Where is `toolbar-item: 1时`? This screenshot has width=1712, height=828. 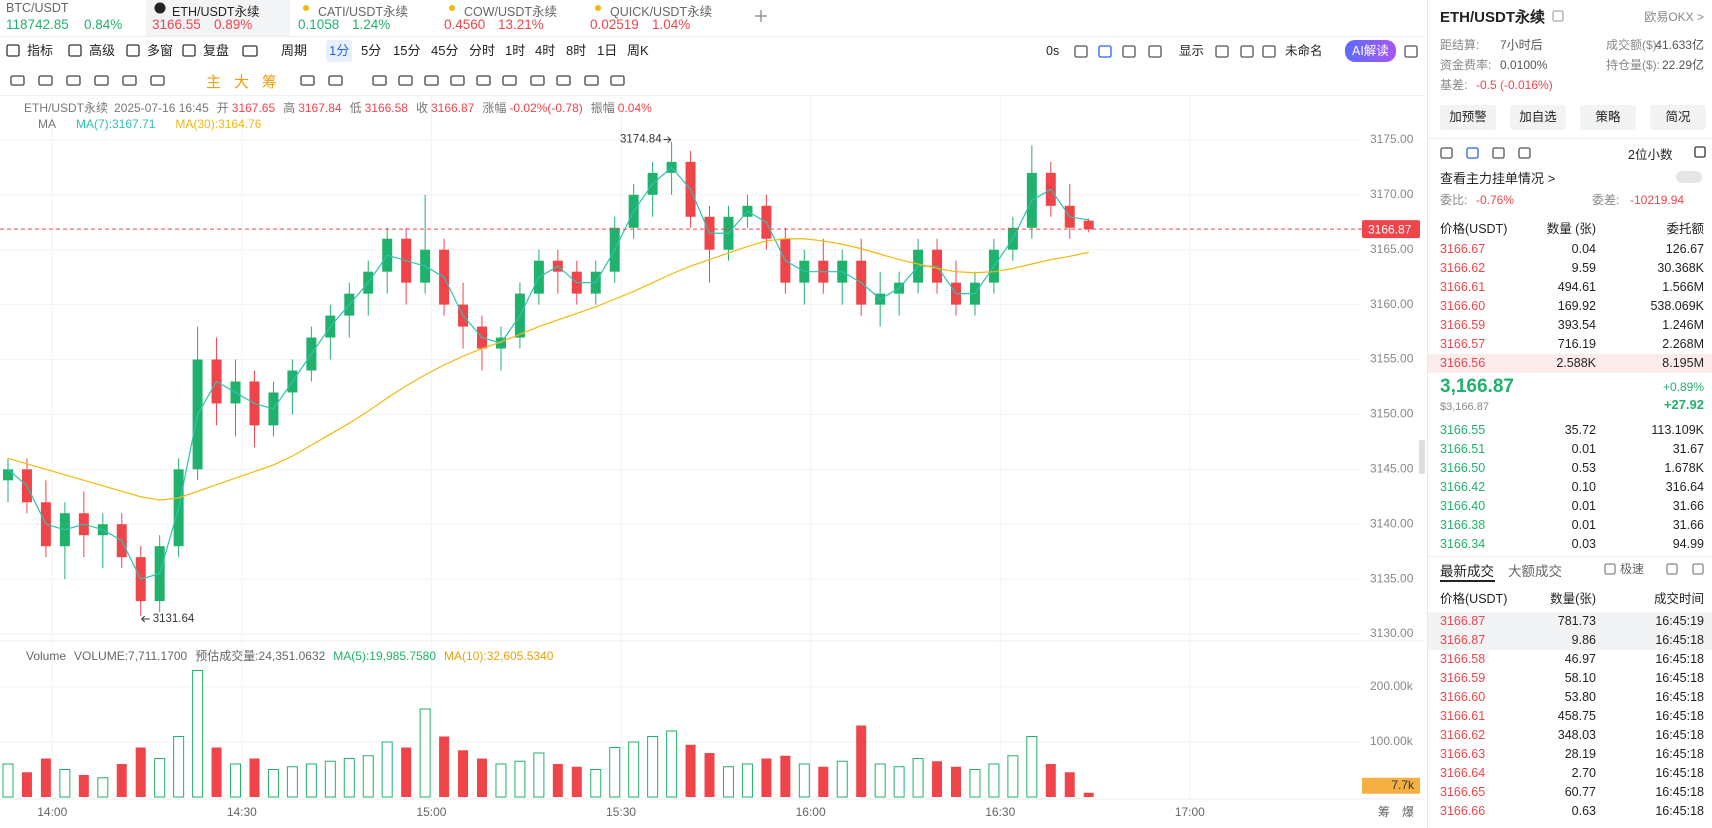
toolbar-item: 1时 is located at coordinates (515, 50).